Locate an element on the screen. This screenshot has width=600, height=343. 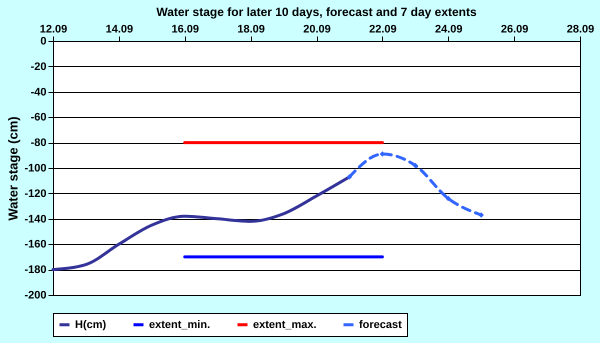
y-tick-label: -120 is located at coordinates (35, 194).